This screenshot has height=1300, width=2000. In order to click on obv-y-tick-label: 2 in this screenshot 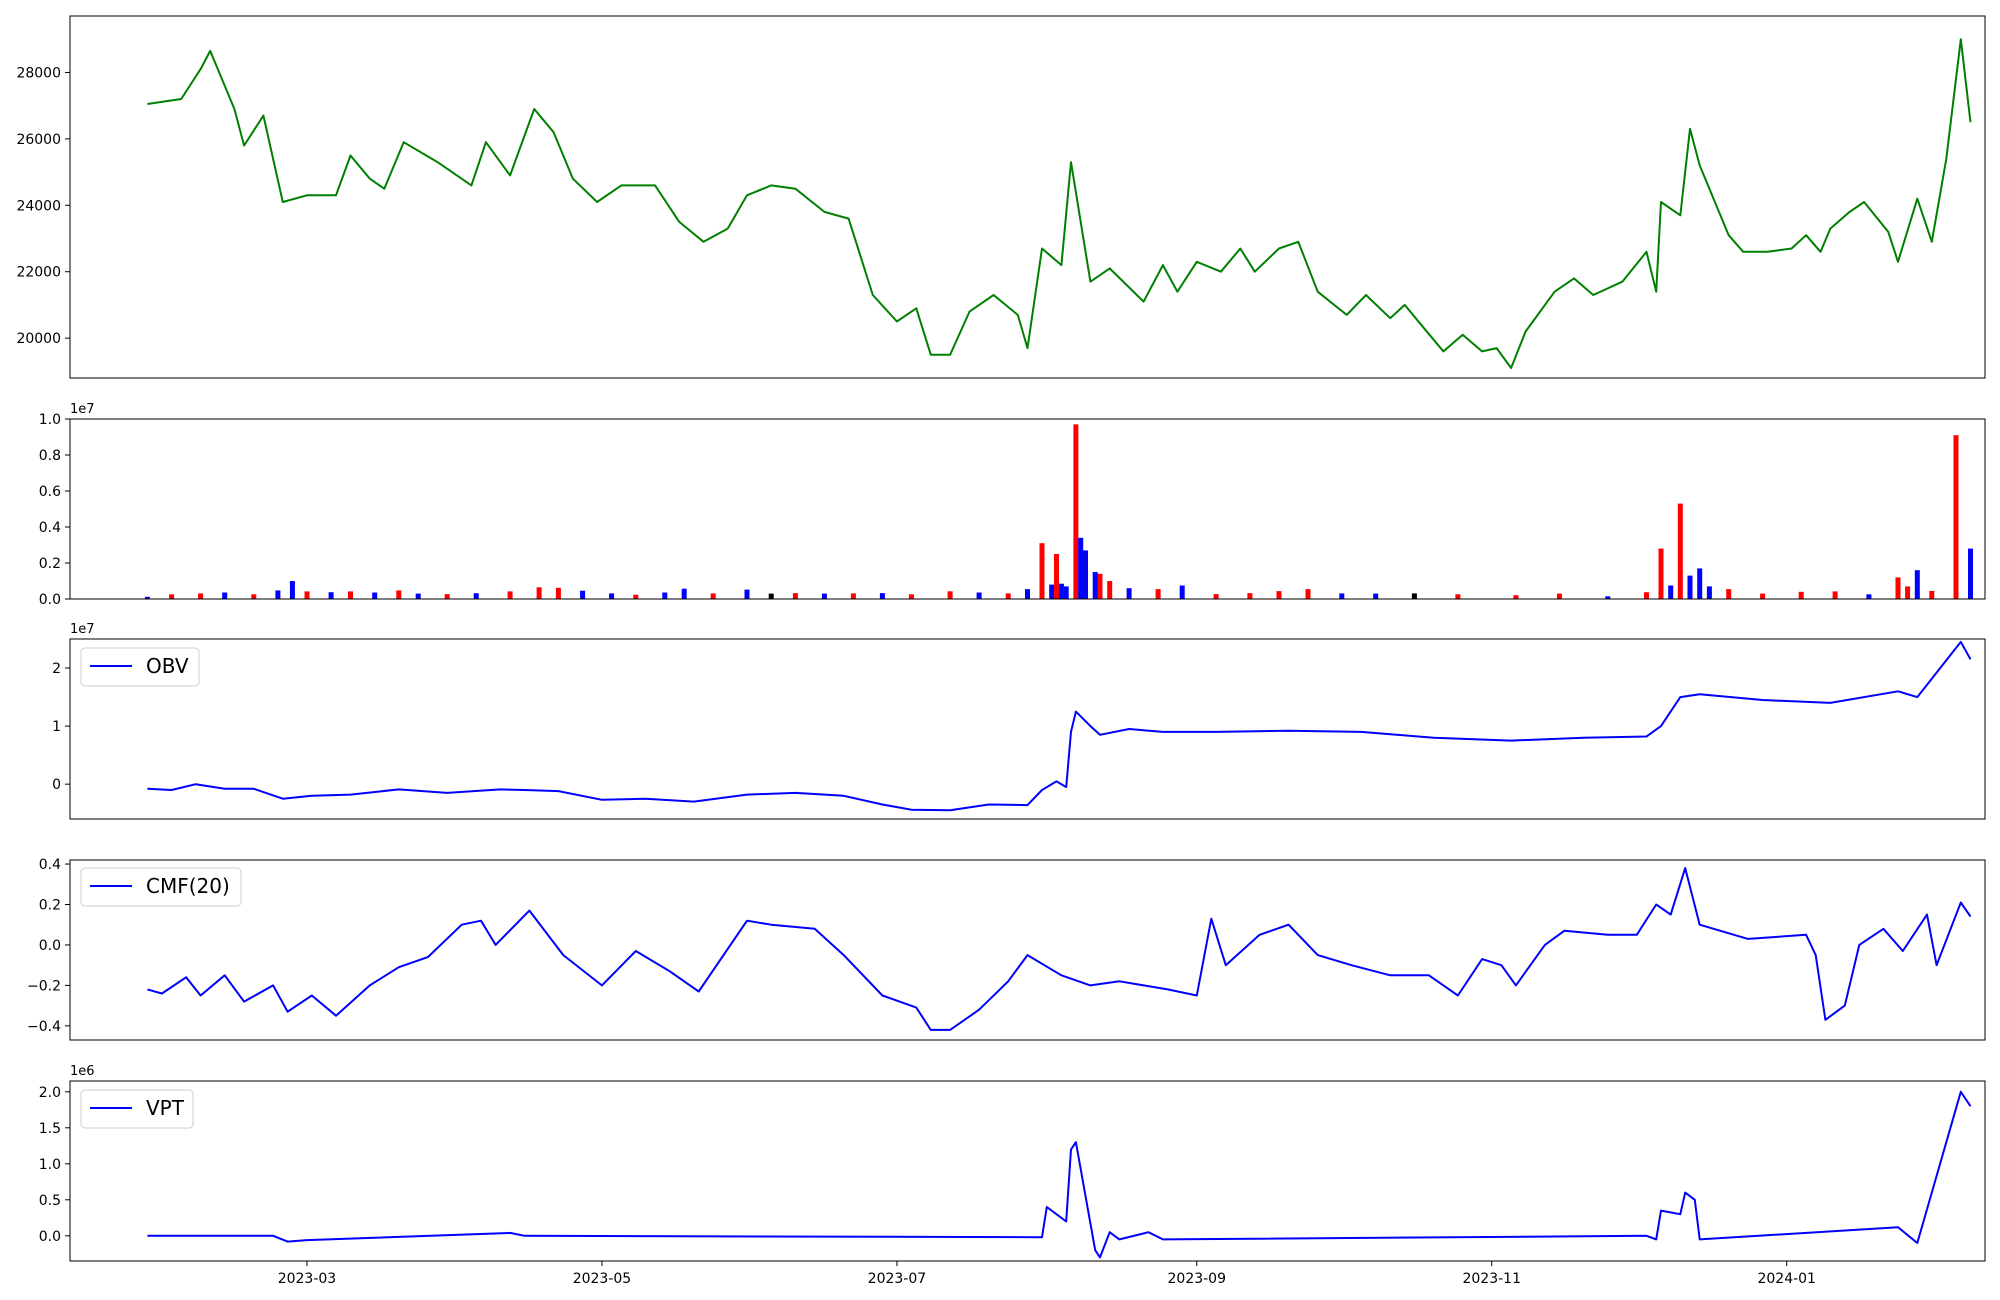, I will do `click(56, 669)`.